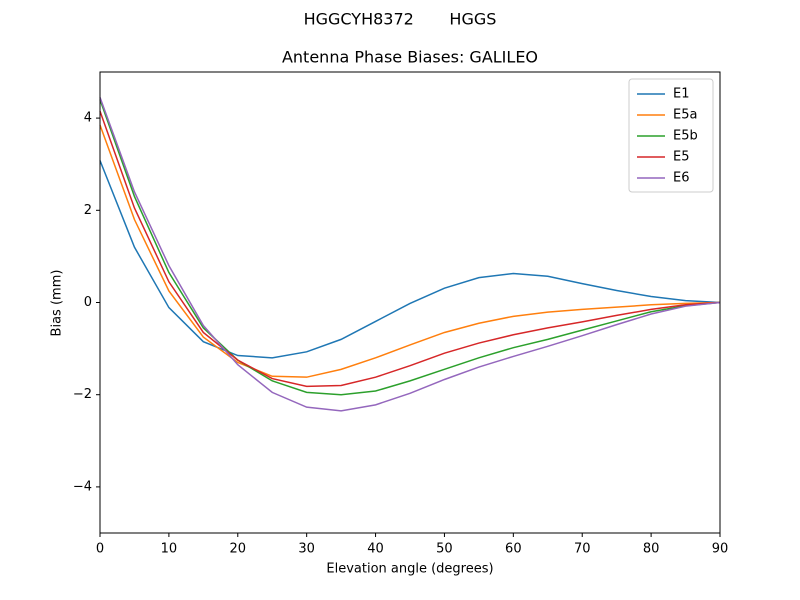 This screenshot has height=600, width=800. Describe the element at coordinates (681, 178) in the screenshot. I see `legend-label: E6` at that location.